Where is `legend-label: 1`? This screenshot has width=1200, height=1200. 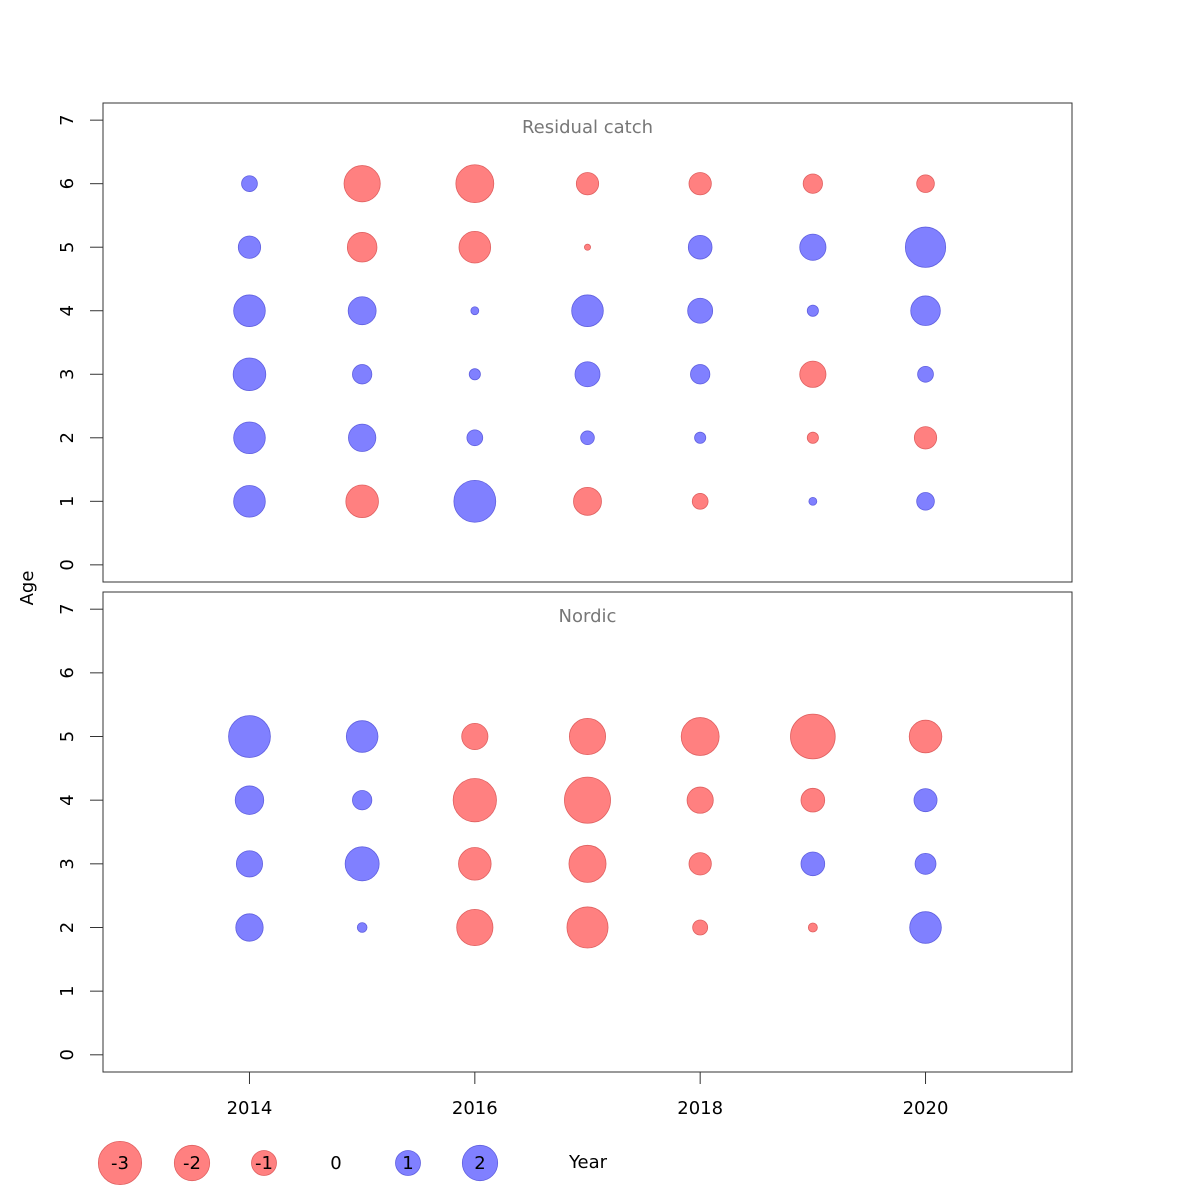 legend-label: 1 is located at coordinates (407, 1163).